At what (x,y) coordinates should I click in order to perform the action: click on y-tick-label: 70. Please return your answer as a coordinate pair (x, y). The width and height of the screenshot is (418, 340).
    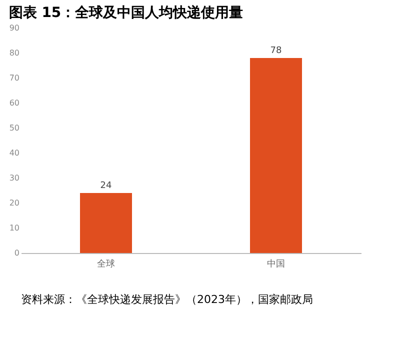
    Looking at the image, I should click on (14, 78).